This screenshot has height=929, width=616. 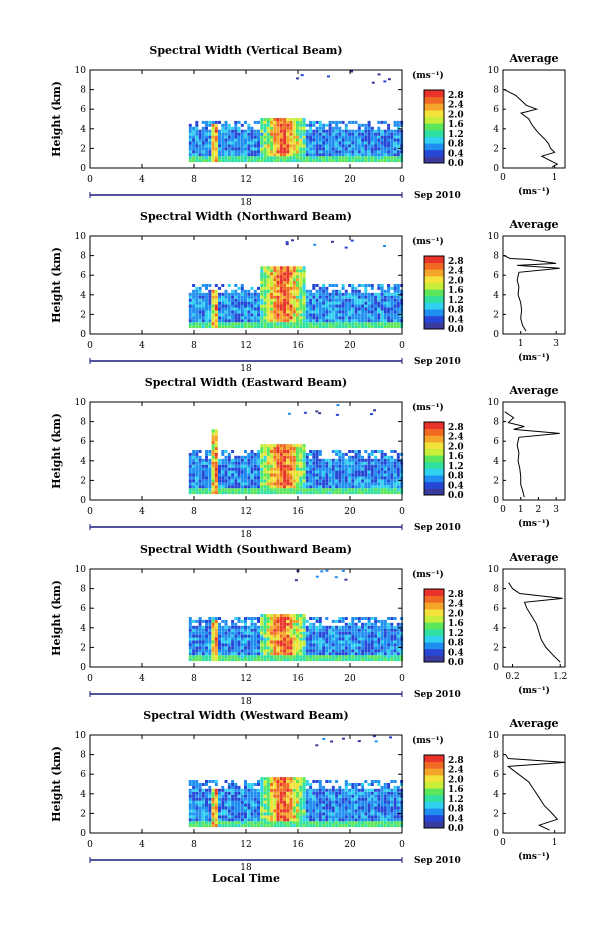 I want to click on y-axis-label: Height (km), so click(x=56, y=618).